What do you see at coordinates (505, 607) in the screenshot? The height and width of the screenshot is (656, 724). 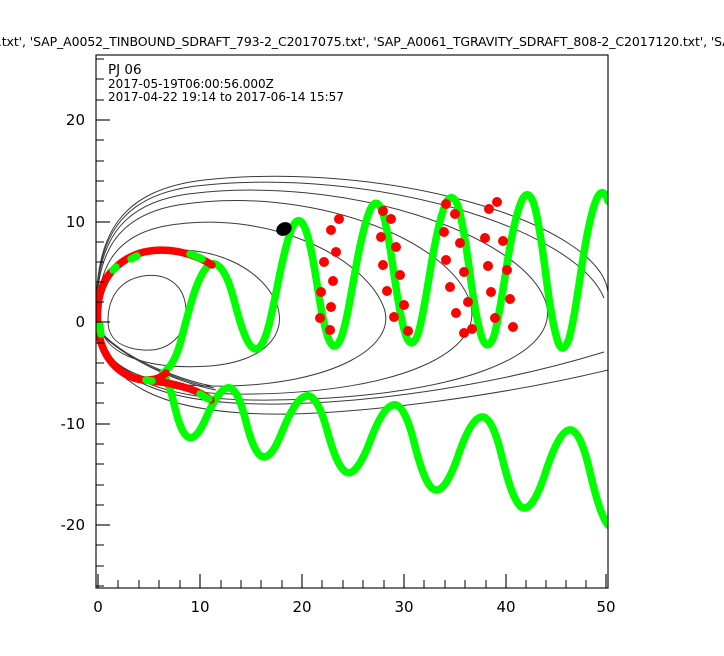 I see `x-tick-label: 40` at bounding box center [505, 607].